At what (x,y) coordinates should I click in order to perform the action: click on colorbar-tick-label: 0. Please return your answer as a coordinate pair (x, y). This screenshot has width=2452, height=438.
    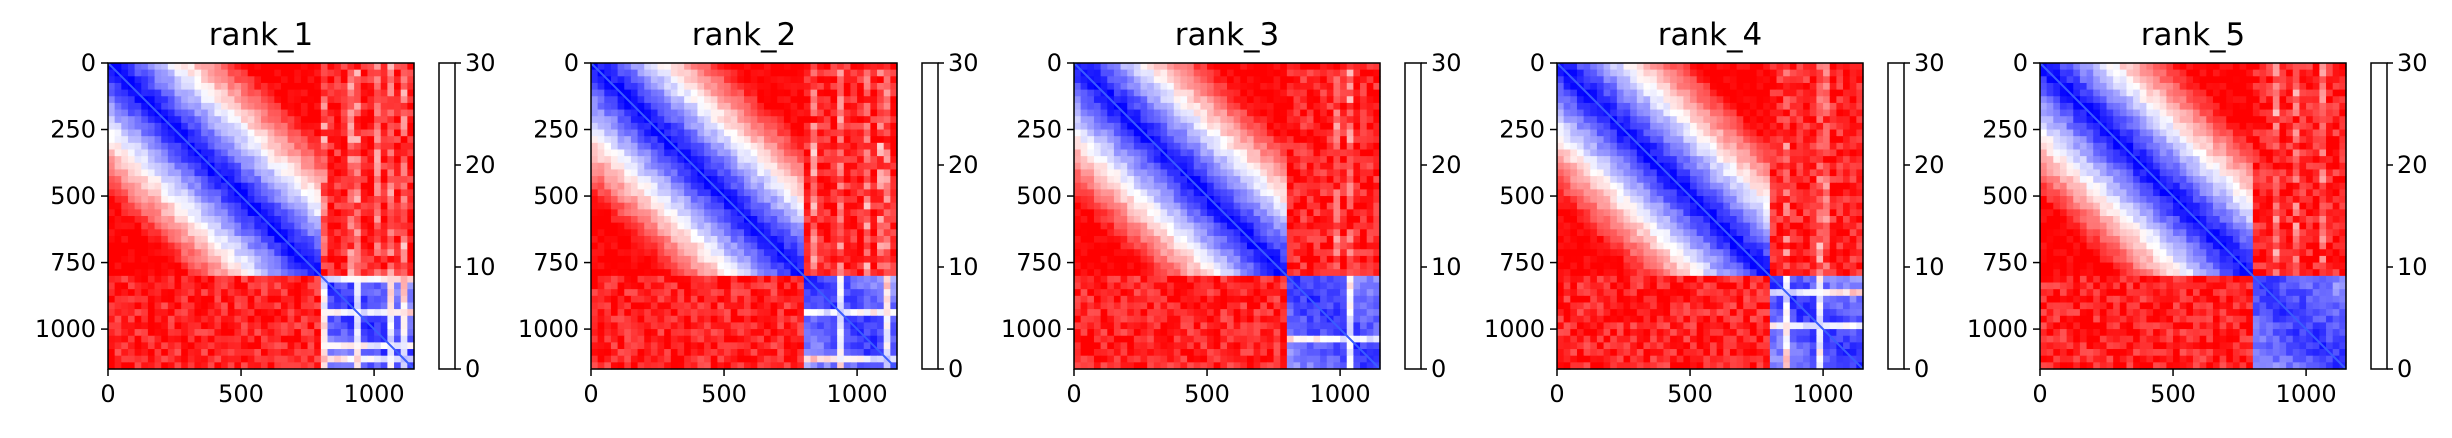
    Looking at the image, I should click on (472, 369).